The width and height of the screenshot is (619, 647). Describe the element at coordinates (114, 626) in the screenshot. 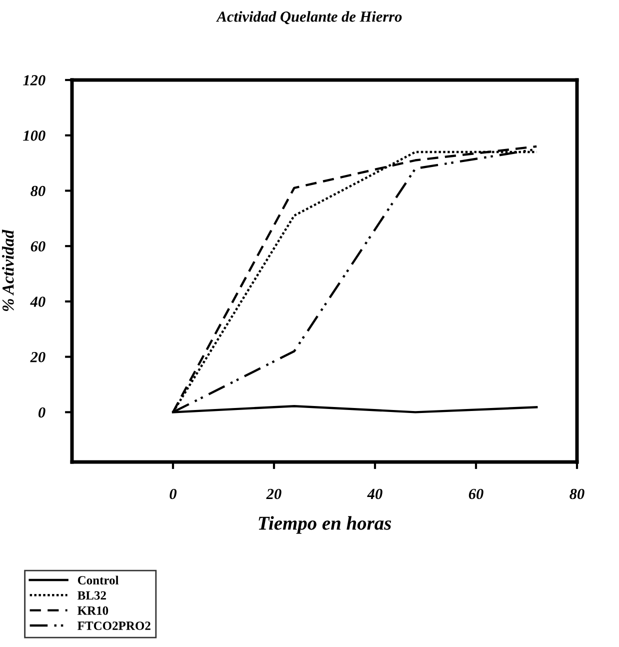

I see `legend-label: FTCO2PRO2` at that location.